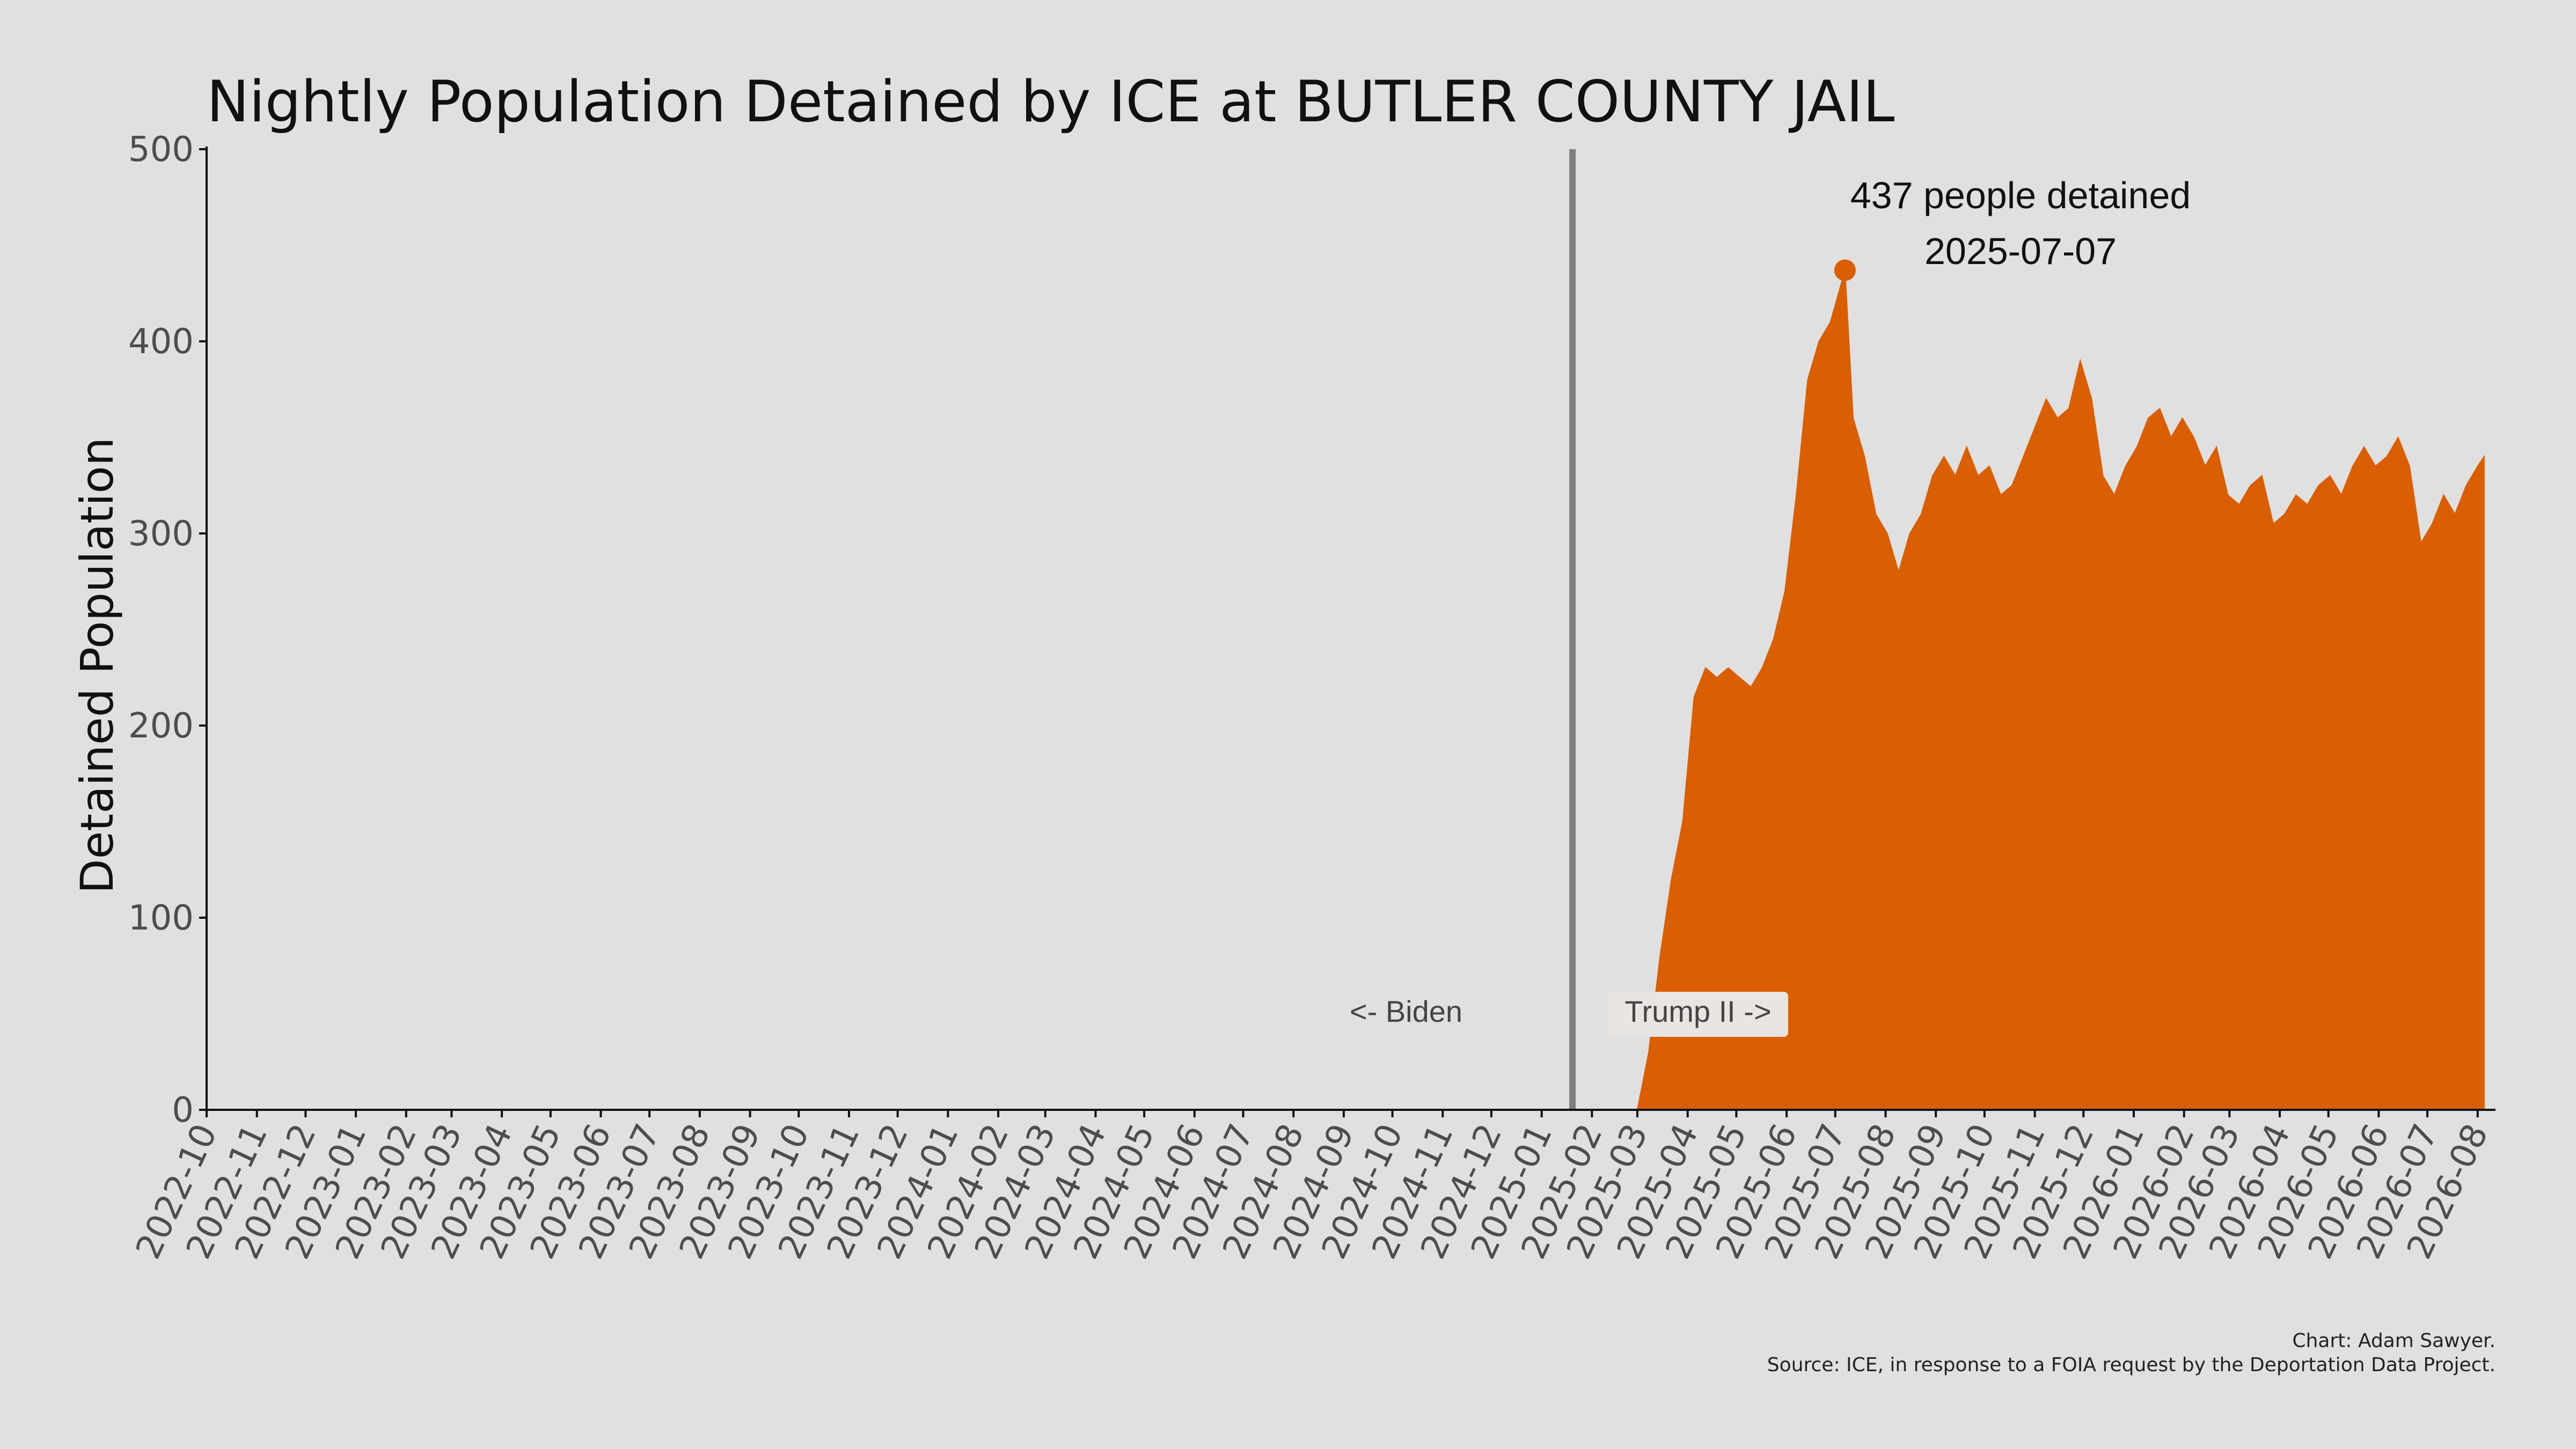 The width and height of the screenshot is (2576, 1449). What do you see at coordinates (2020, 251) in the screenshot?
I see `peak-annotation-date: 2025-07-07` at bounding box center [2020, 251].